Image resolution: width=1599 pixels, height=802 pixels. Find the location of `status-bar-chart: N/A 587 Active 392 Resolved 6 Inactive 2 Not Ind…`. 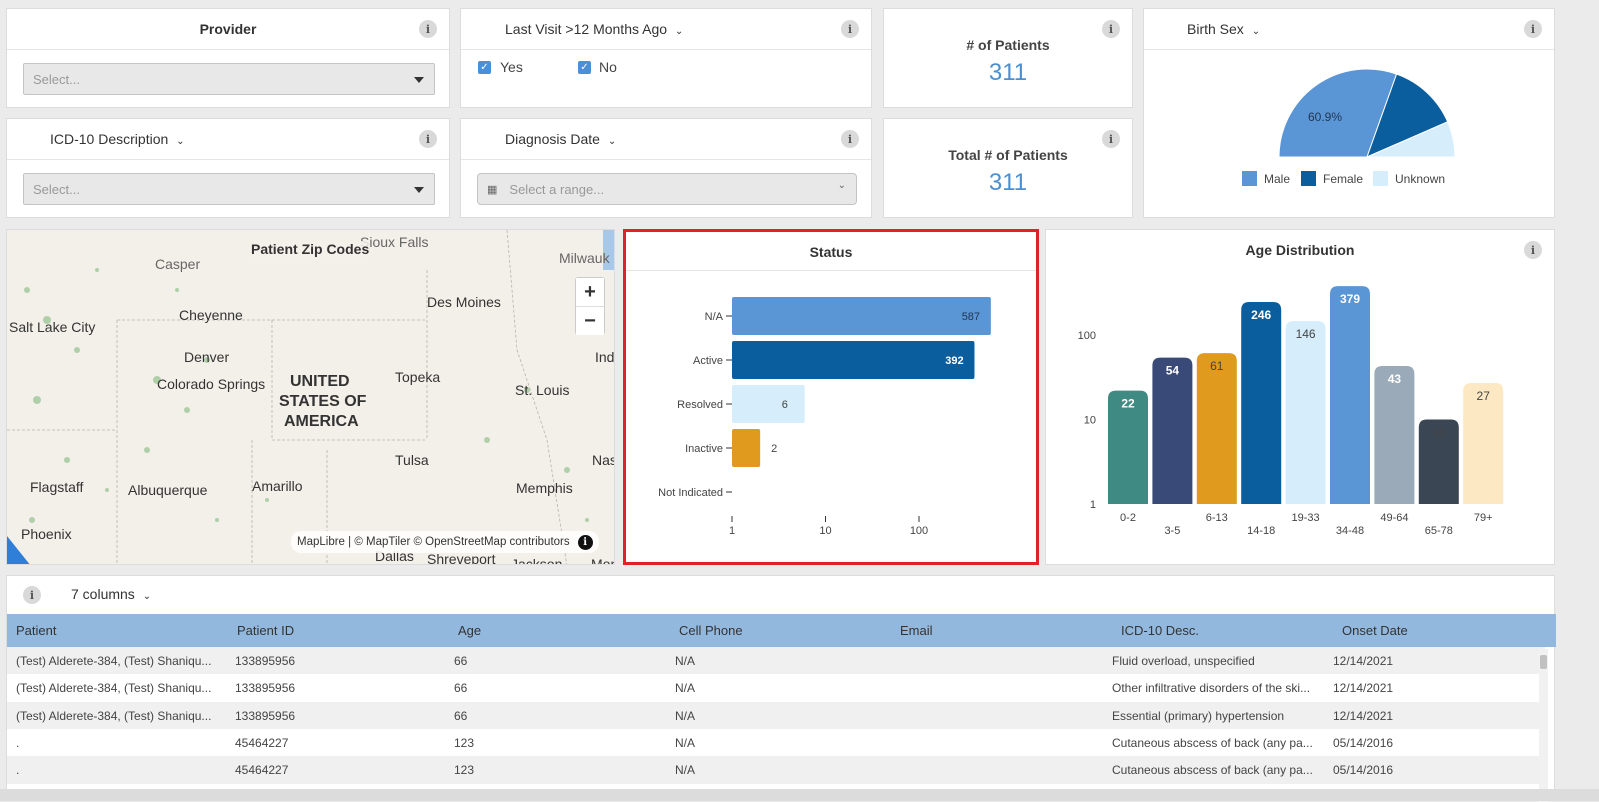

status-bar-chart: N/A 587 Active 392 Resolved 6 Inactive 2 Not Ind… is located at coordinates (824, 417).